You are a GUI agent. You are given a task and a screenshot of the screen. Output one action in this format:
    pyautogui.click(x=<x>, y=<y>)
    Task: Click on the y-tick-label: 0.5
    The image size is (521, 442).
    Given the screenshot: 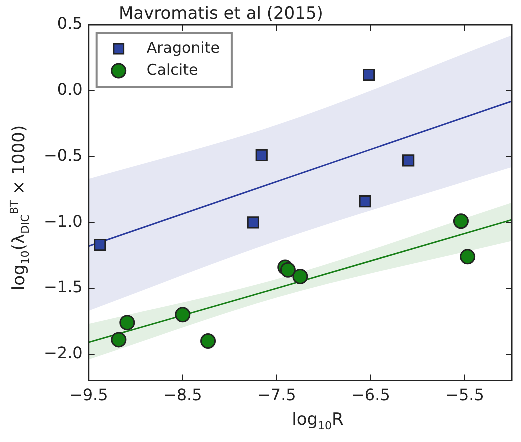 What is the action you would take?
    pyautogui.click(x=70, y=24)
    